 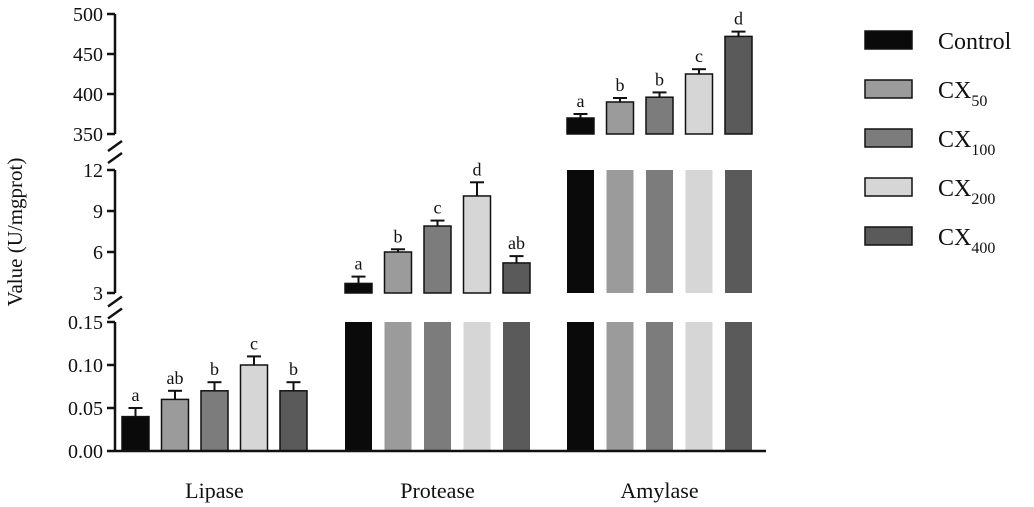 I want to click on y-axis-title: Value (U/mgprot), so click(x=15, y=232).